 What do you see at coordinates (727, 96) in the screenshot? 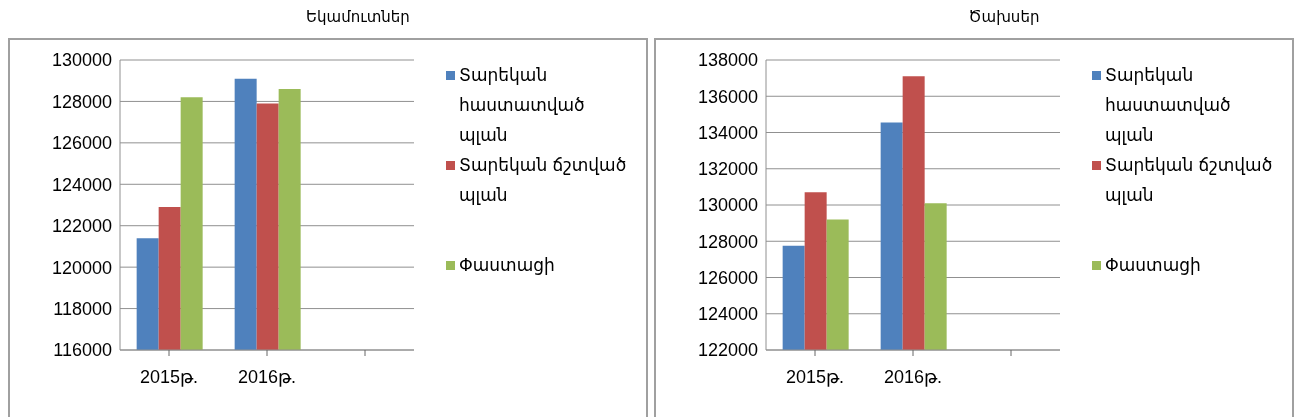
I see `y-tick-label: 136000` at bounding box center [727, 96].